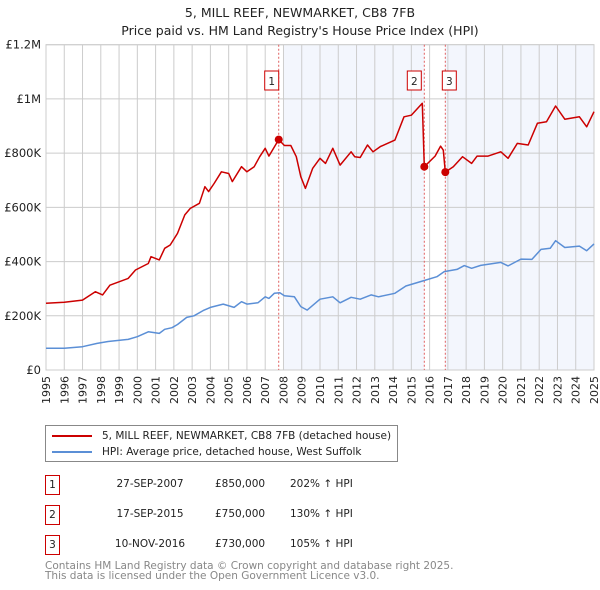 The height and width of the screenshot is (590, 600). What do you see at coordinates (240, 544) in the screenshot?
I see `sale-price: £730,000` at bounding box center [240, 544].